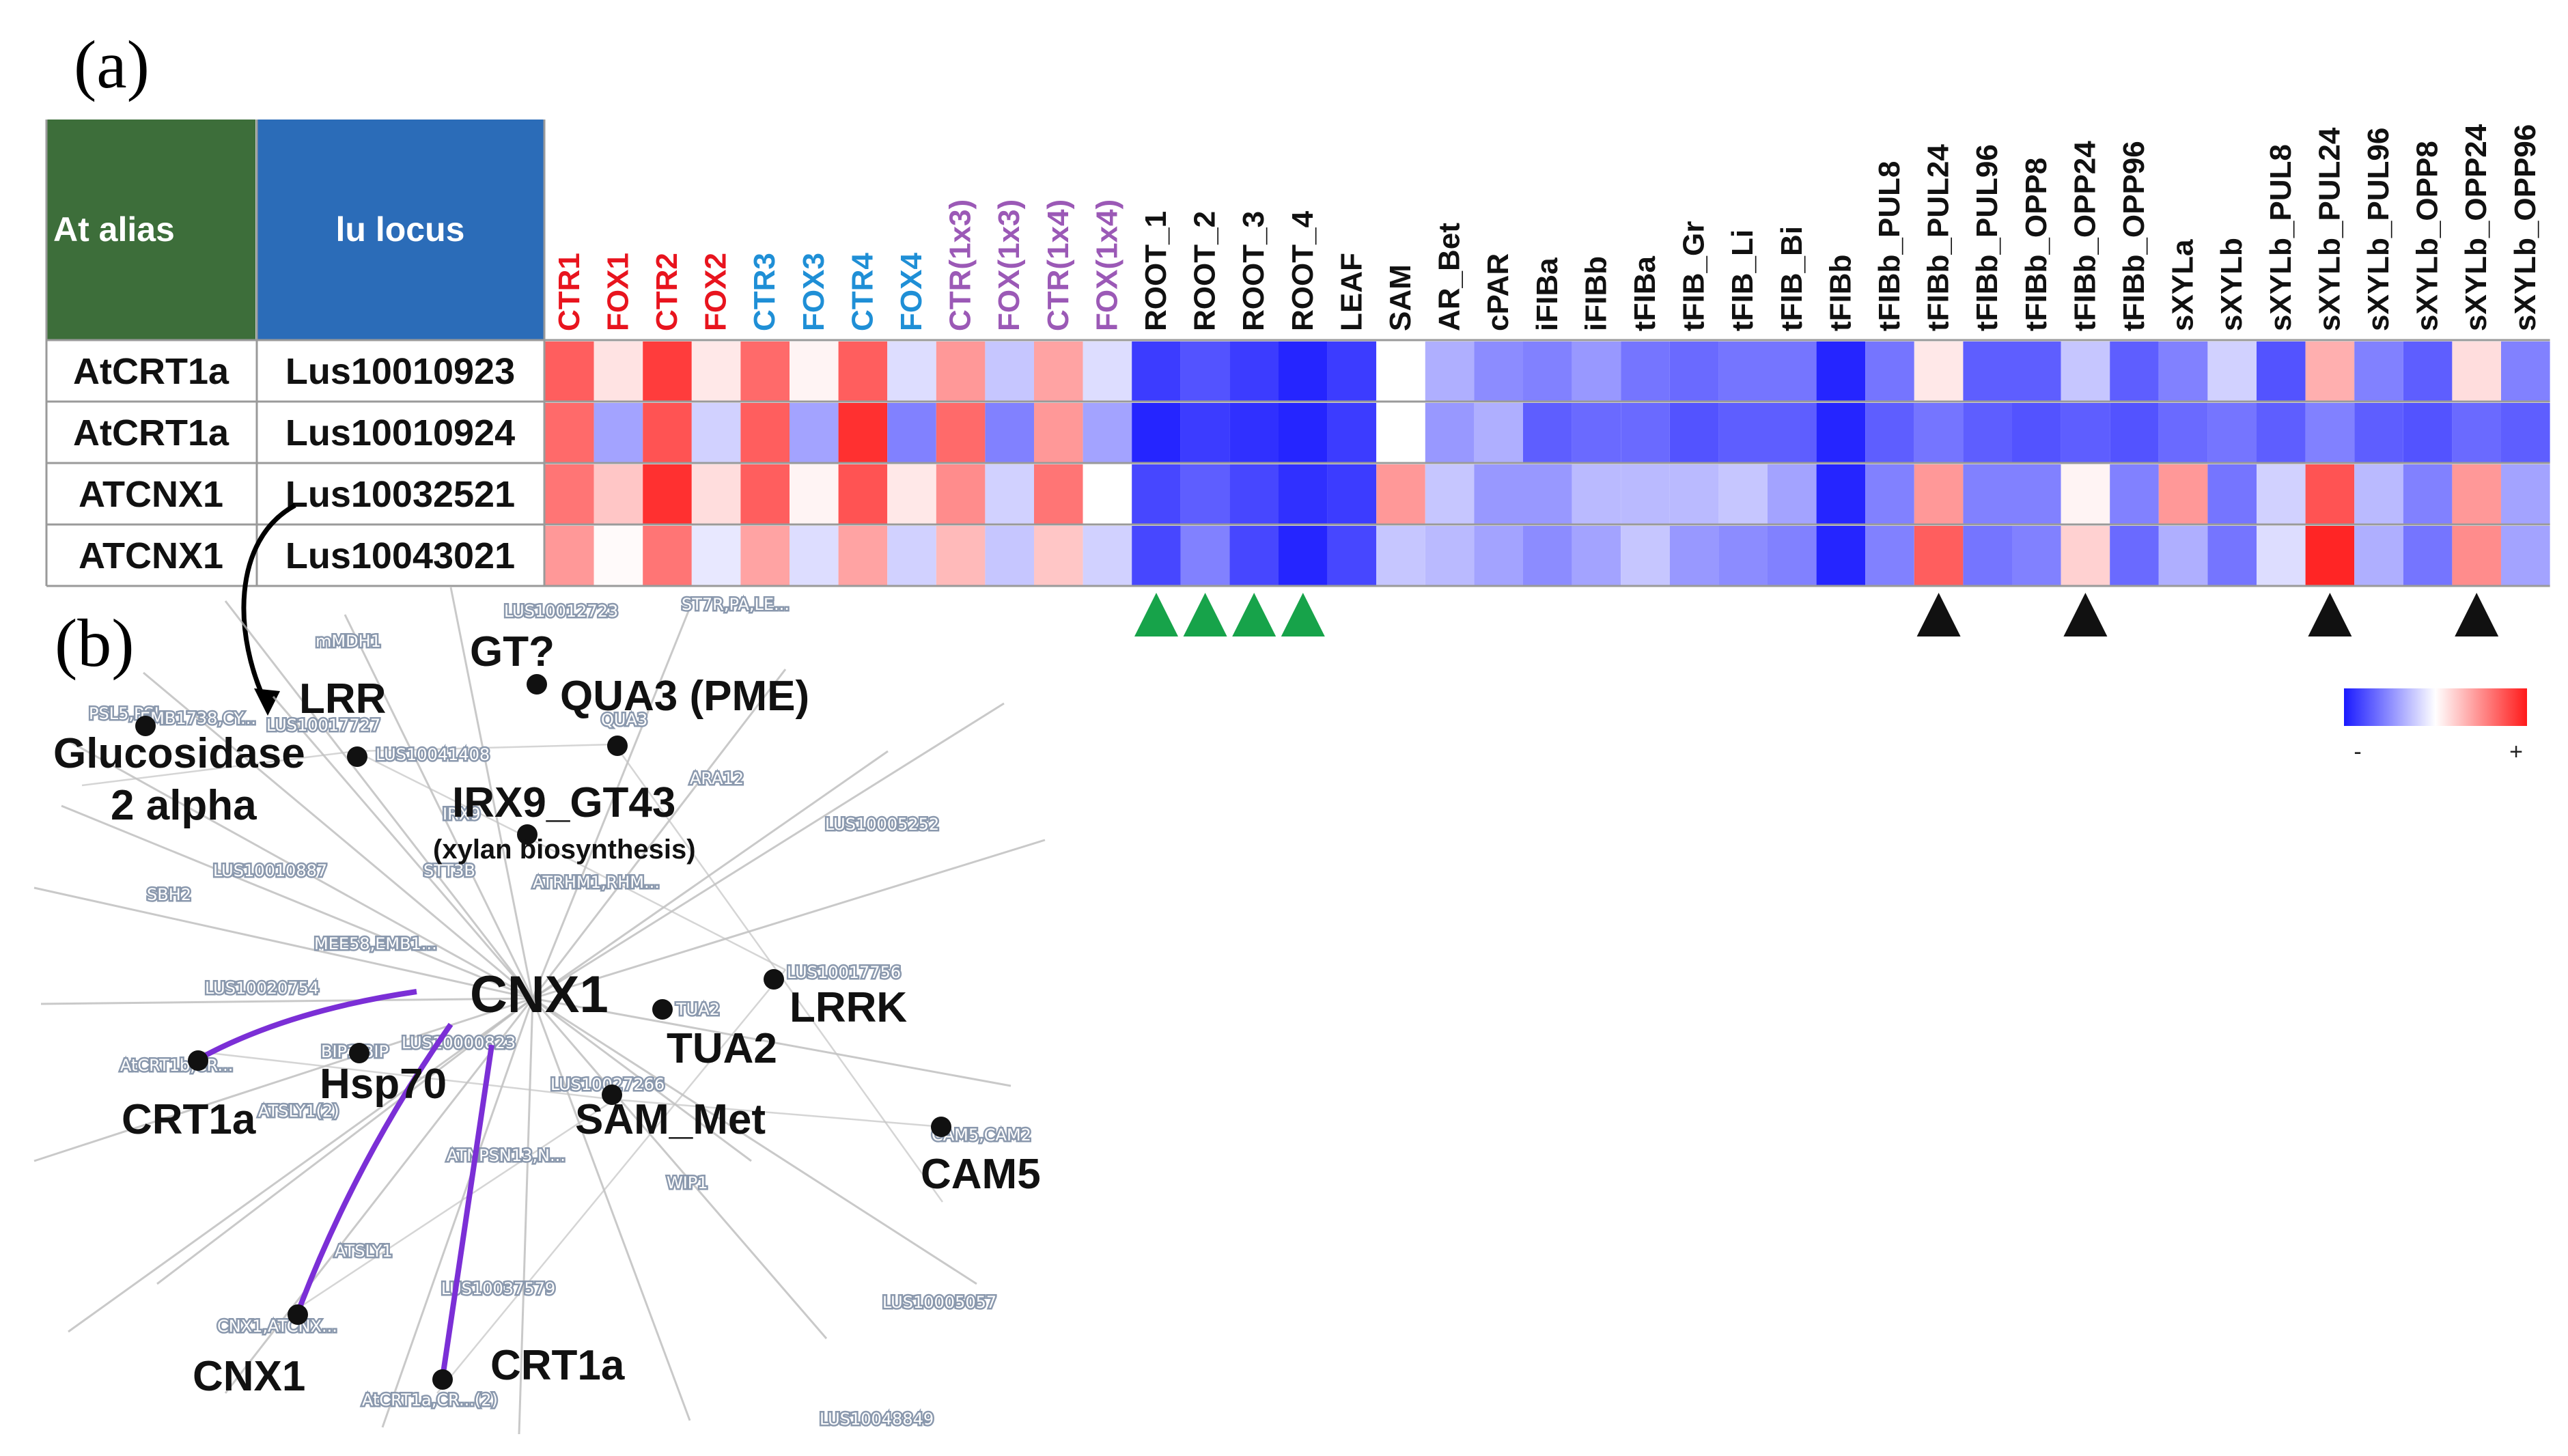 This screenshot has height=1456, width=2568. Describe the element at coordinates (184, 806) in the screenshot. I see `label-2alpha: 2 alpha` at that location.